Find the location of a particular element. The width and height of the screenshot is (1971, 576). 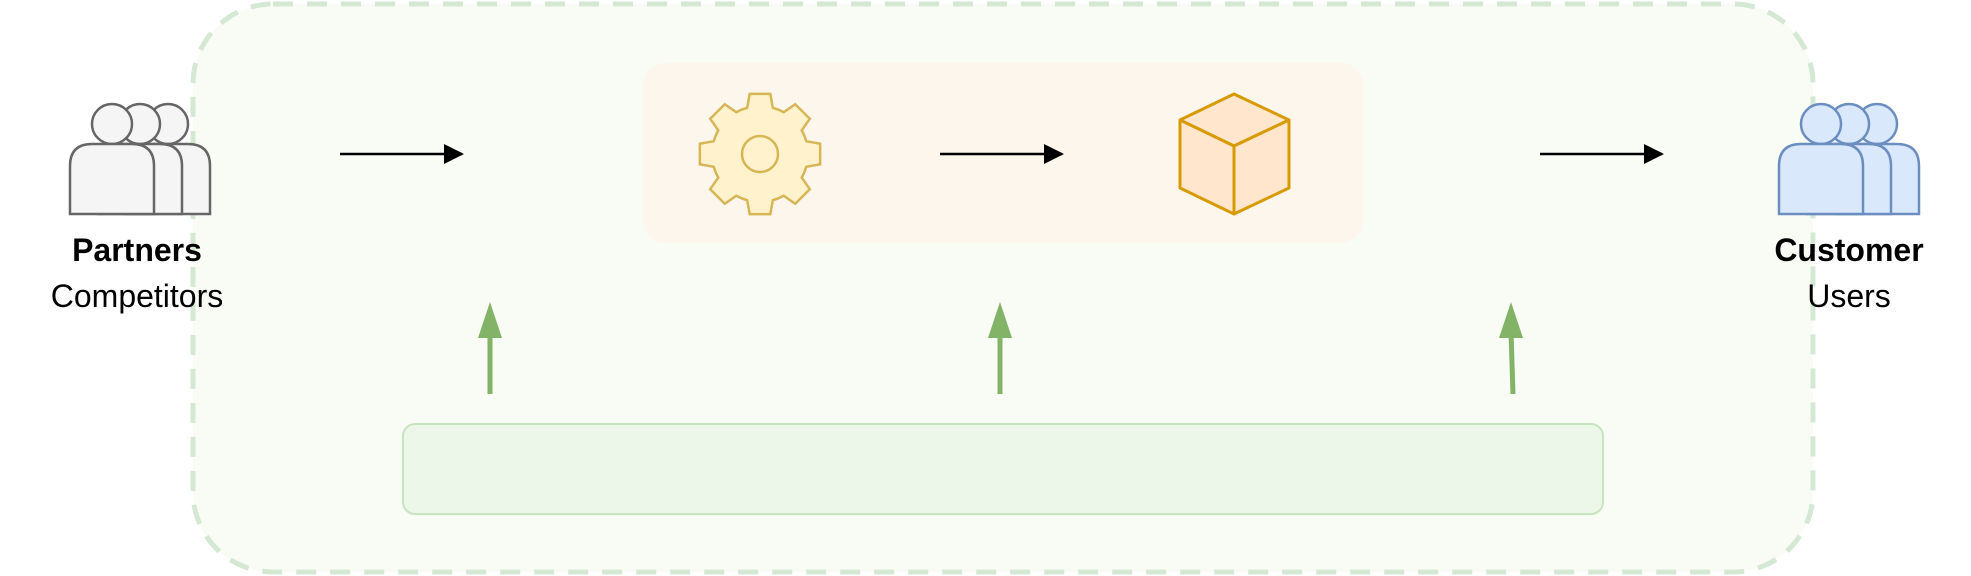

support-arrow-middle is located at coordinates (1000, 348).